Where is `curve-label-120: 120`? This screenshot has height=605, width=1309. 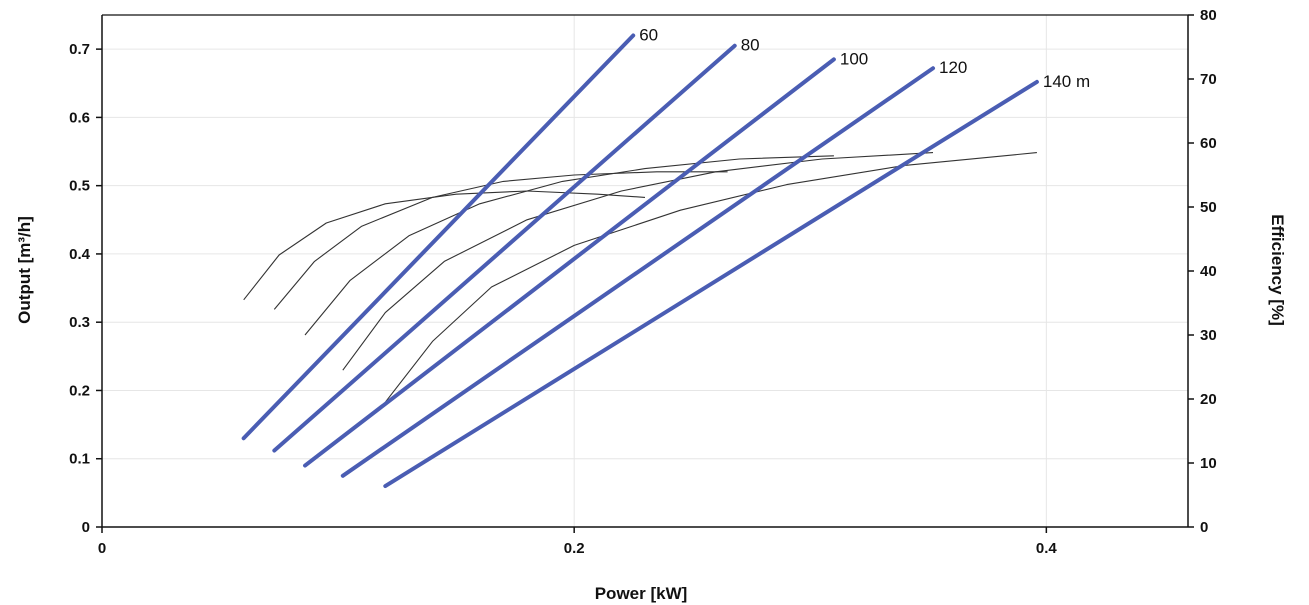
curve-label-120: 120 is located at coordinates (953, 67).